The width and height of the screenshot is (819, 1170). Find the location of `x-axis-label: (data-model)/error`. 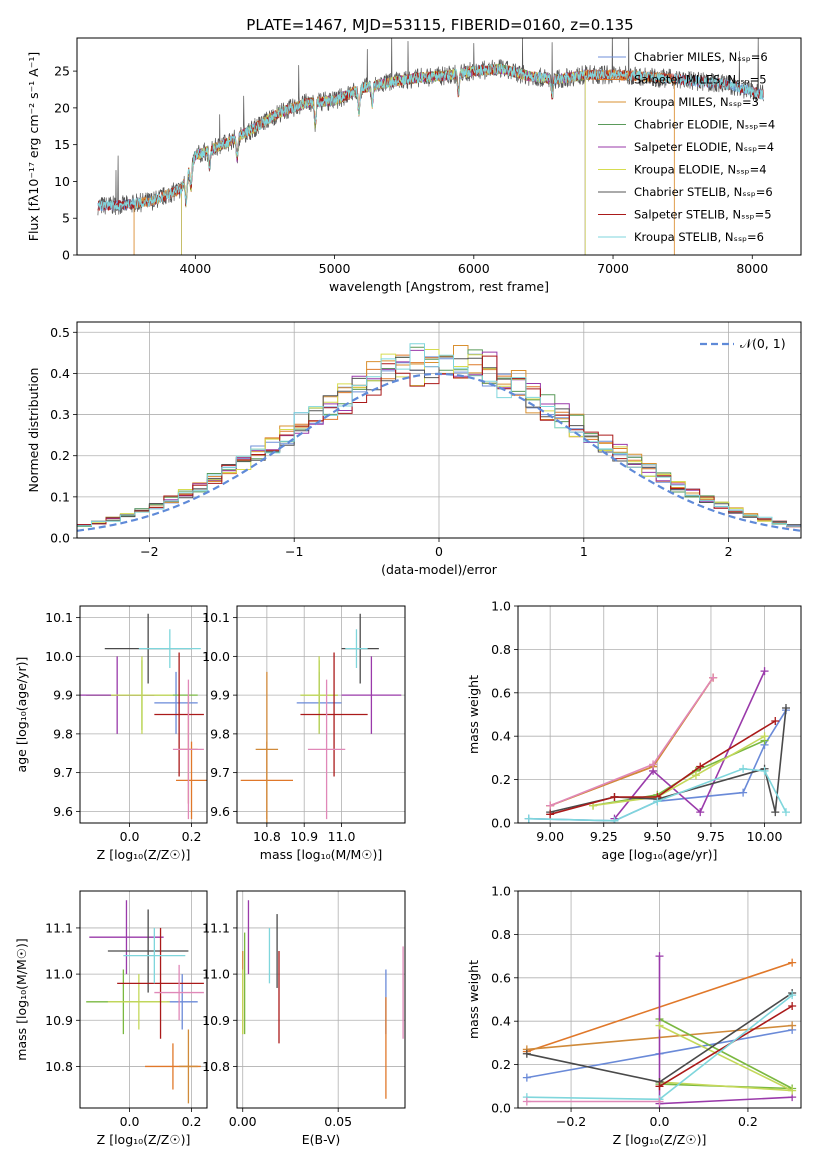

x-axis-label: (data-model)/error is located at coordinates (439, 569).